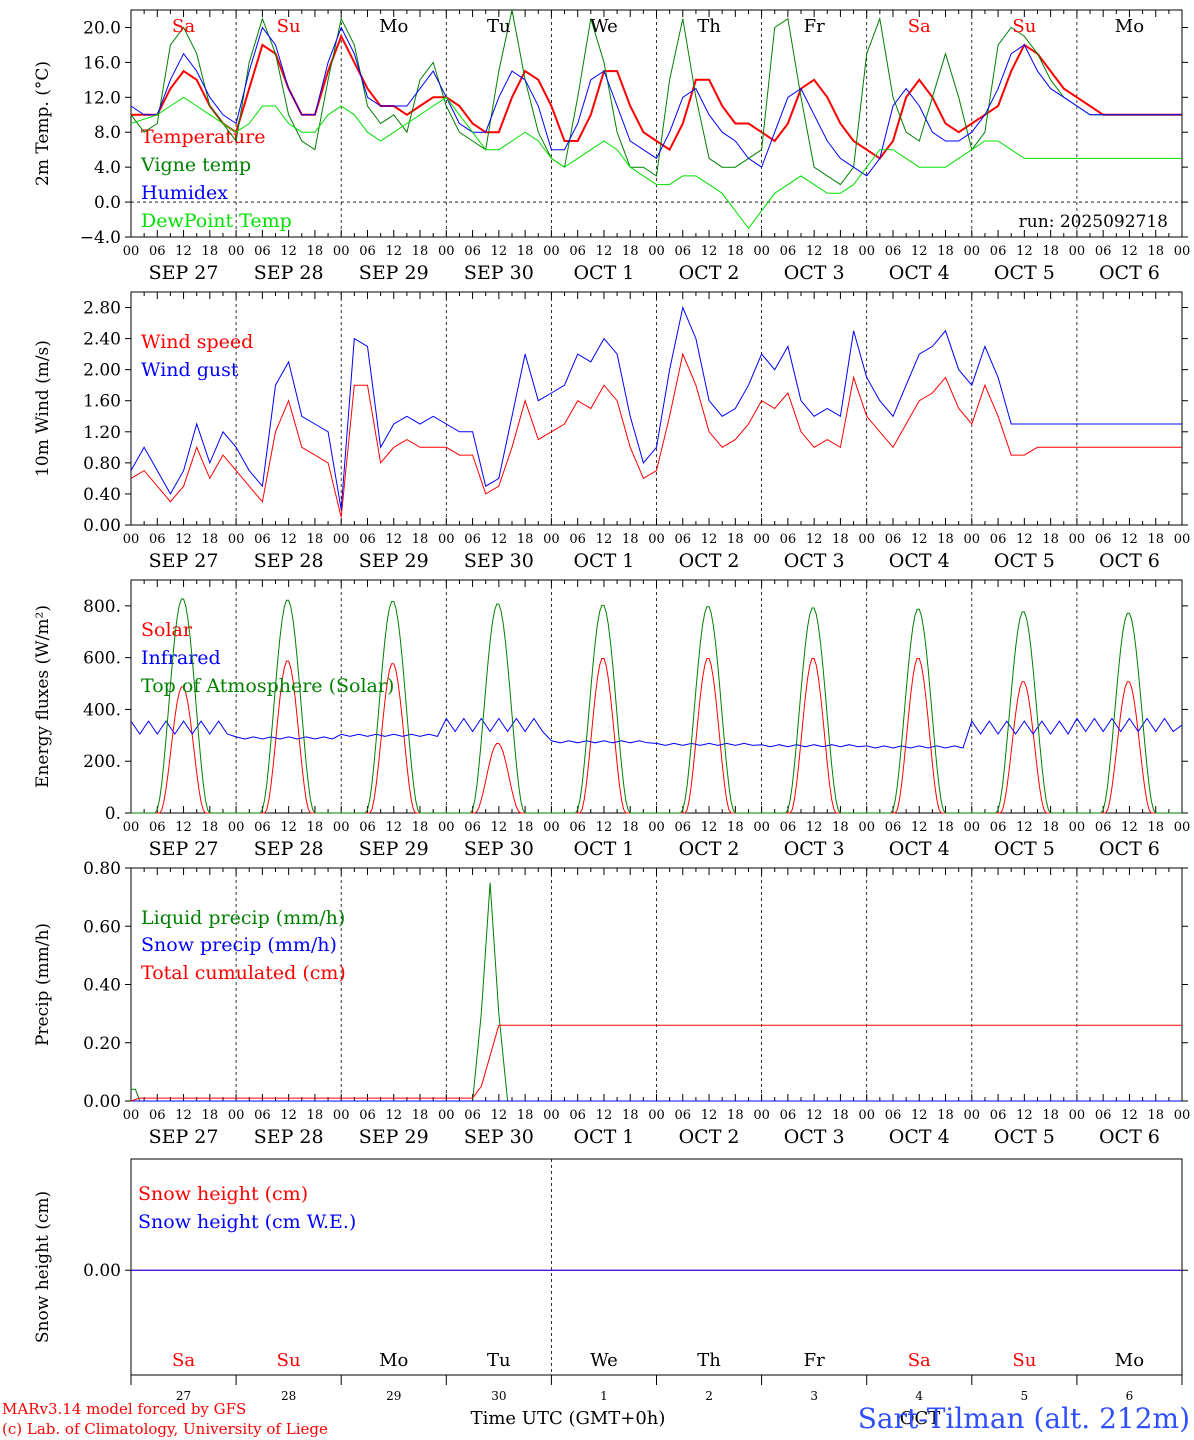 The width and height of the screenshot is (1194, 1440). I want to click on run-label: run: 2025092718, so click(1093, 222).